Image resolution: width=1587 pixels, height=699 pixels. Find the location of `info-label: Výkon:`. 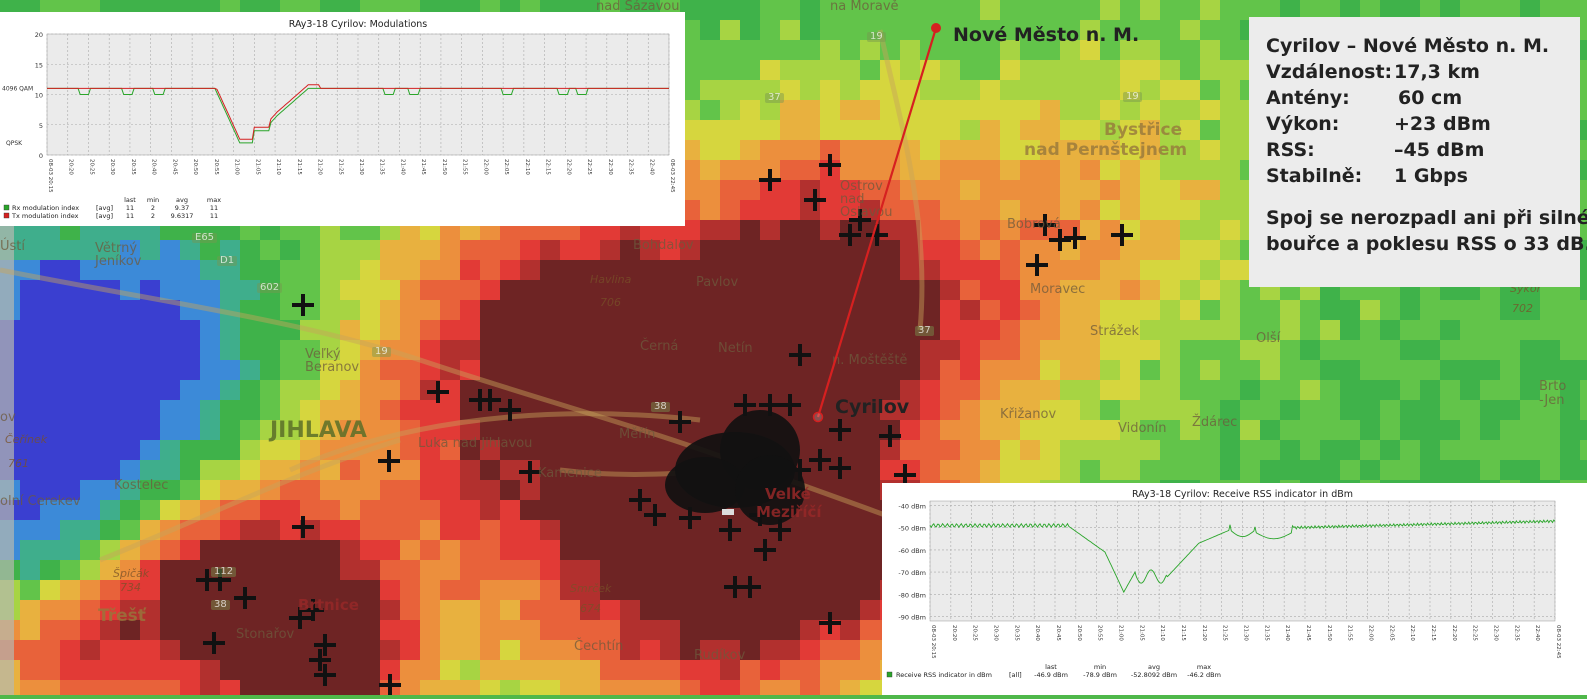

info-label: Výkon: is located at coordinates (1303, 124).